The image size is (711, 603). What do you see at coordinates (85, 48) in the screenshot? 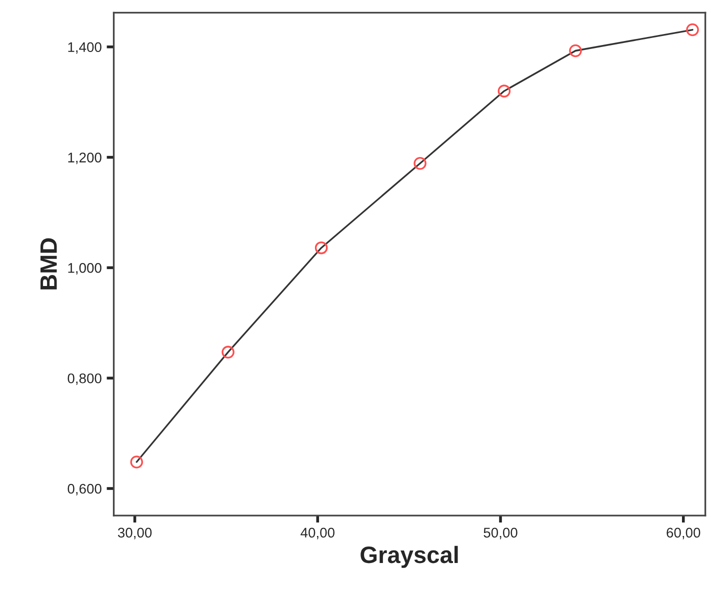
I see `y-tick-label: 1,400` at bounding box center [85, 48].